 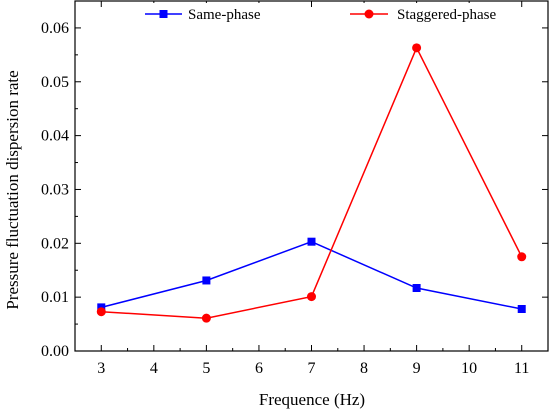 I want to click on legend-marker-circle, so click(x=369, y=14).